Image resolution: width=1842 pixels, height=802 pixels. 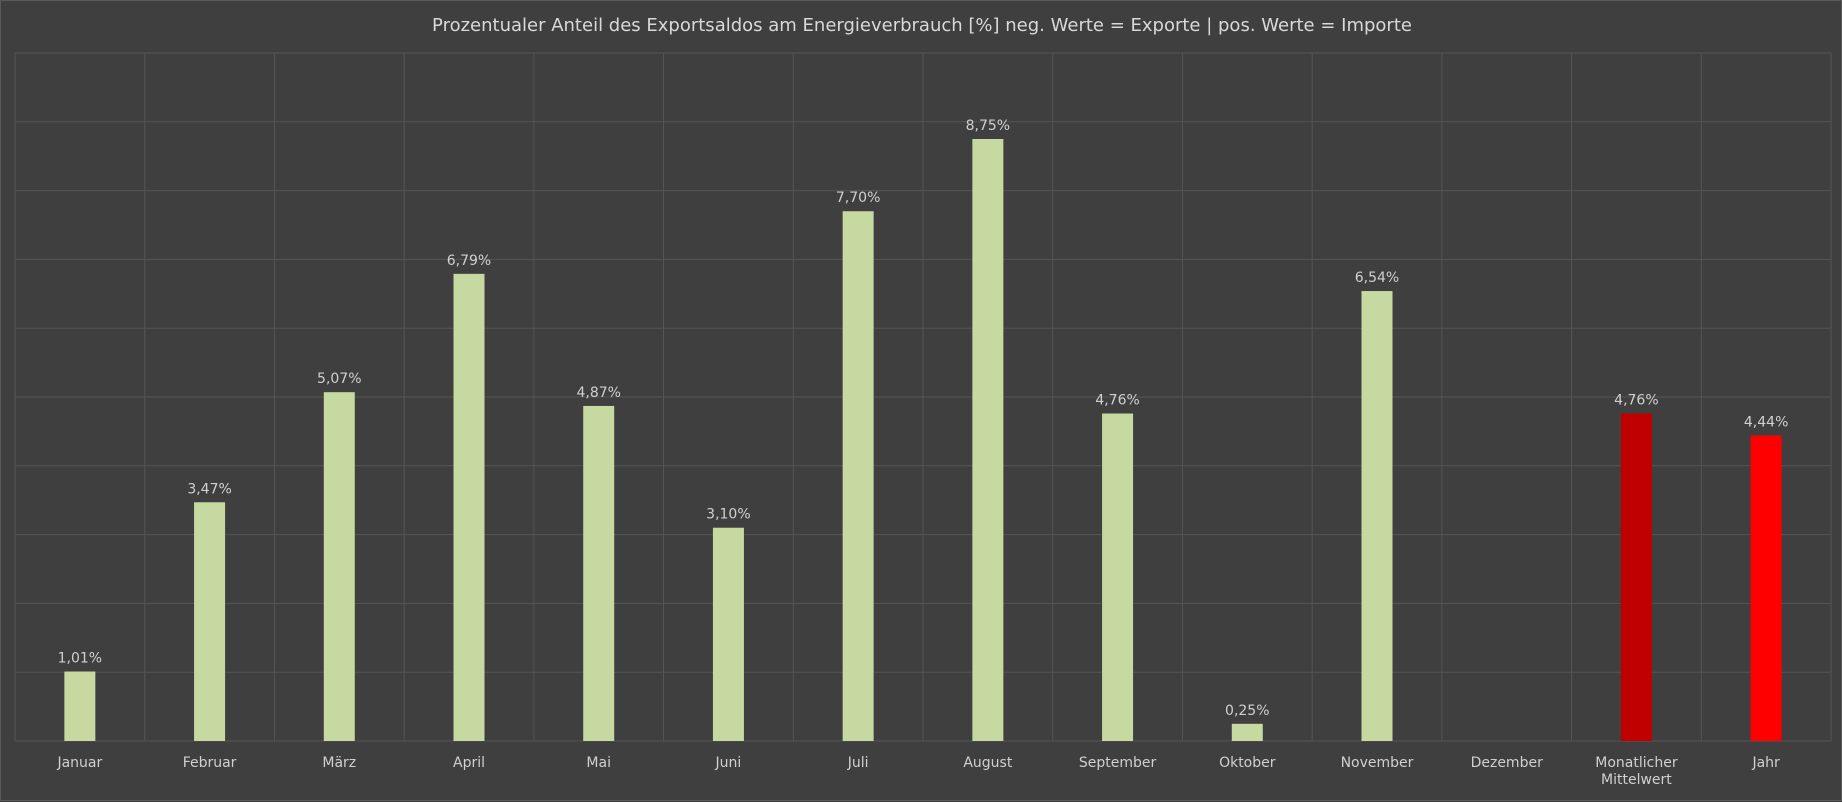 I want to click on category-label-7: August, so click(x=988, y=763).